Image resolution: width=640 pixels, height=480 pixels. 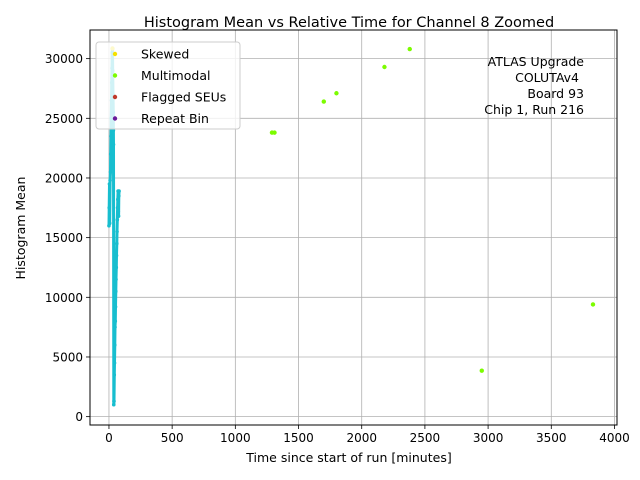 What do you see at coordinates (488, 438) in the screenshot?
I see `x-tick-label: 3000` at bounding box center [488, 438].